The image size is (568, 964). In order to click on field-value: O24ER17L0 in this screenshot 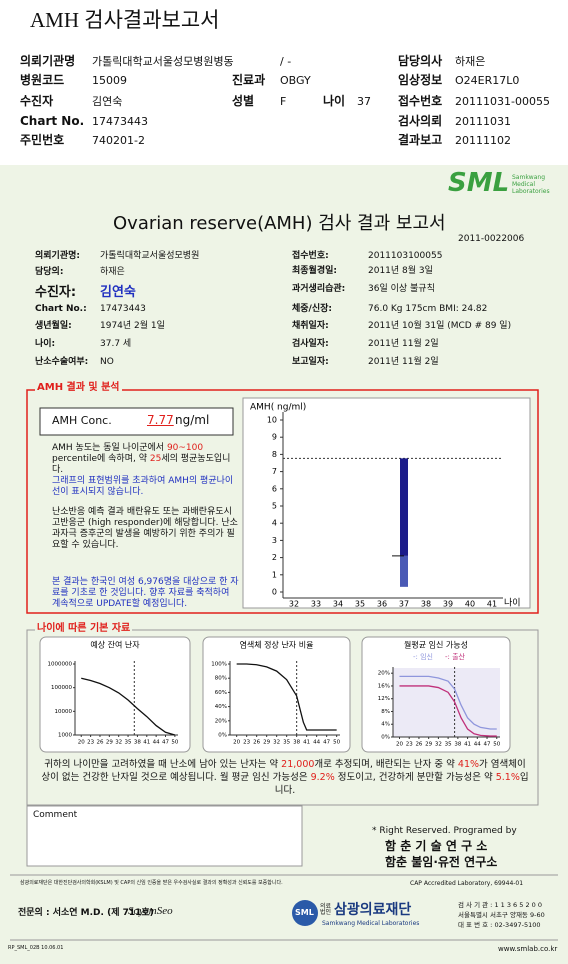, I will do `click(487, 80)`.